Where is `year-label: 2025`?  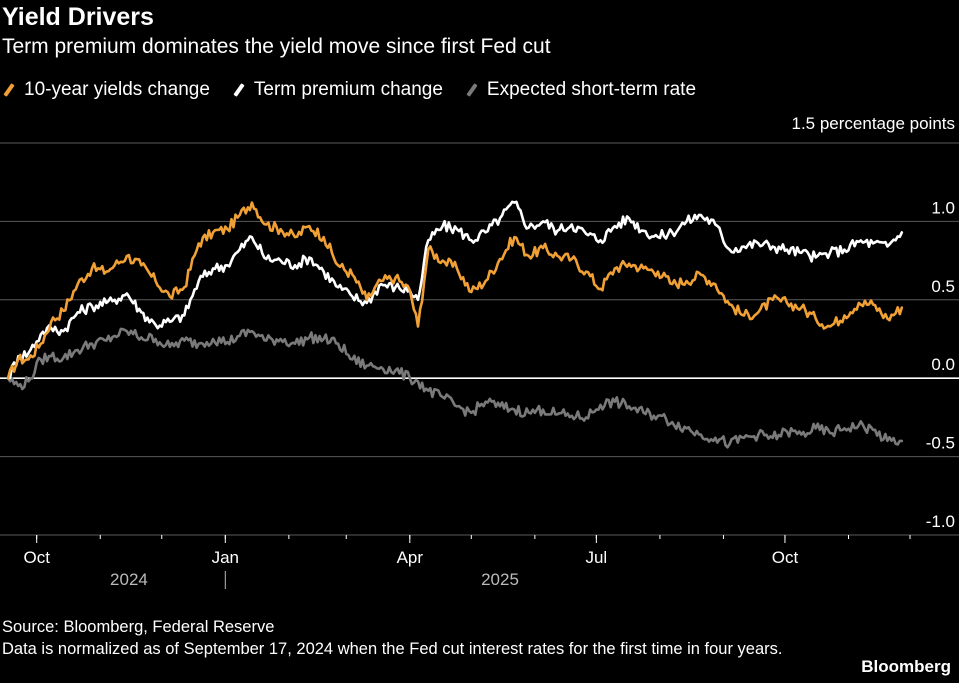 year-label: 2025 is located at coordinates (500, 579).